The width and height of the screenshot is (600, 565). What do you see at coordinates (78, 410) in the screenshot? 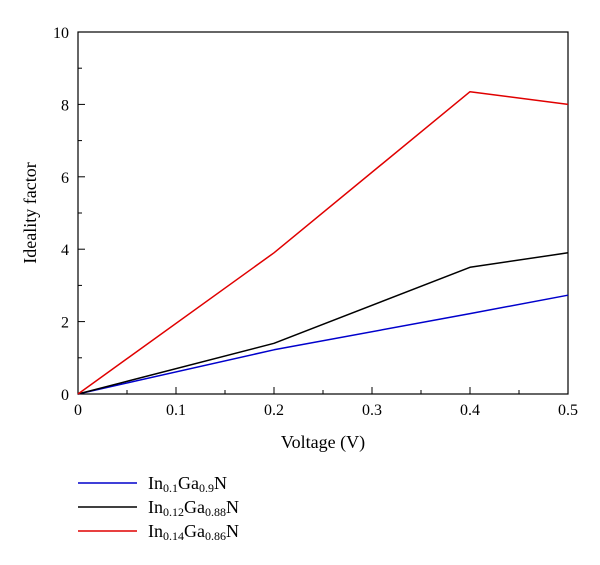
I see `x-tick-label: 0` at bounding box center [78, 410].